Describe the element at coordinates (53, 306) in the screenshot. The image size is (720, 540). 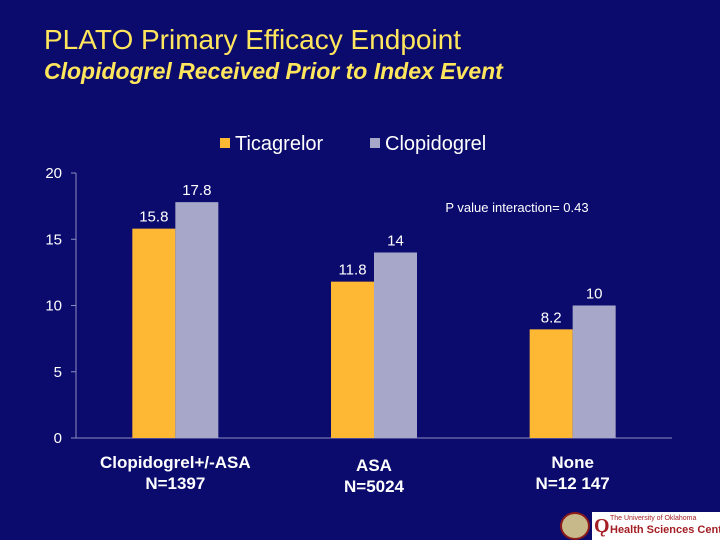
I see `y-tick-label: 10` at that location.